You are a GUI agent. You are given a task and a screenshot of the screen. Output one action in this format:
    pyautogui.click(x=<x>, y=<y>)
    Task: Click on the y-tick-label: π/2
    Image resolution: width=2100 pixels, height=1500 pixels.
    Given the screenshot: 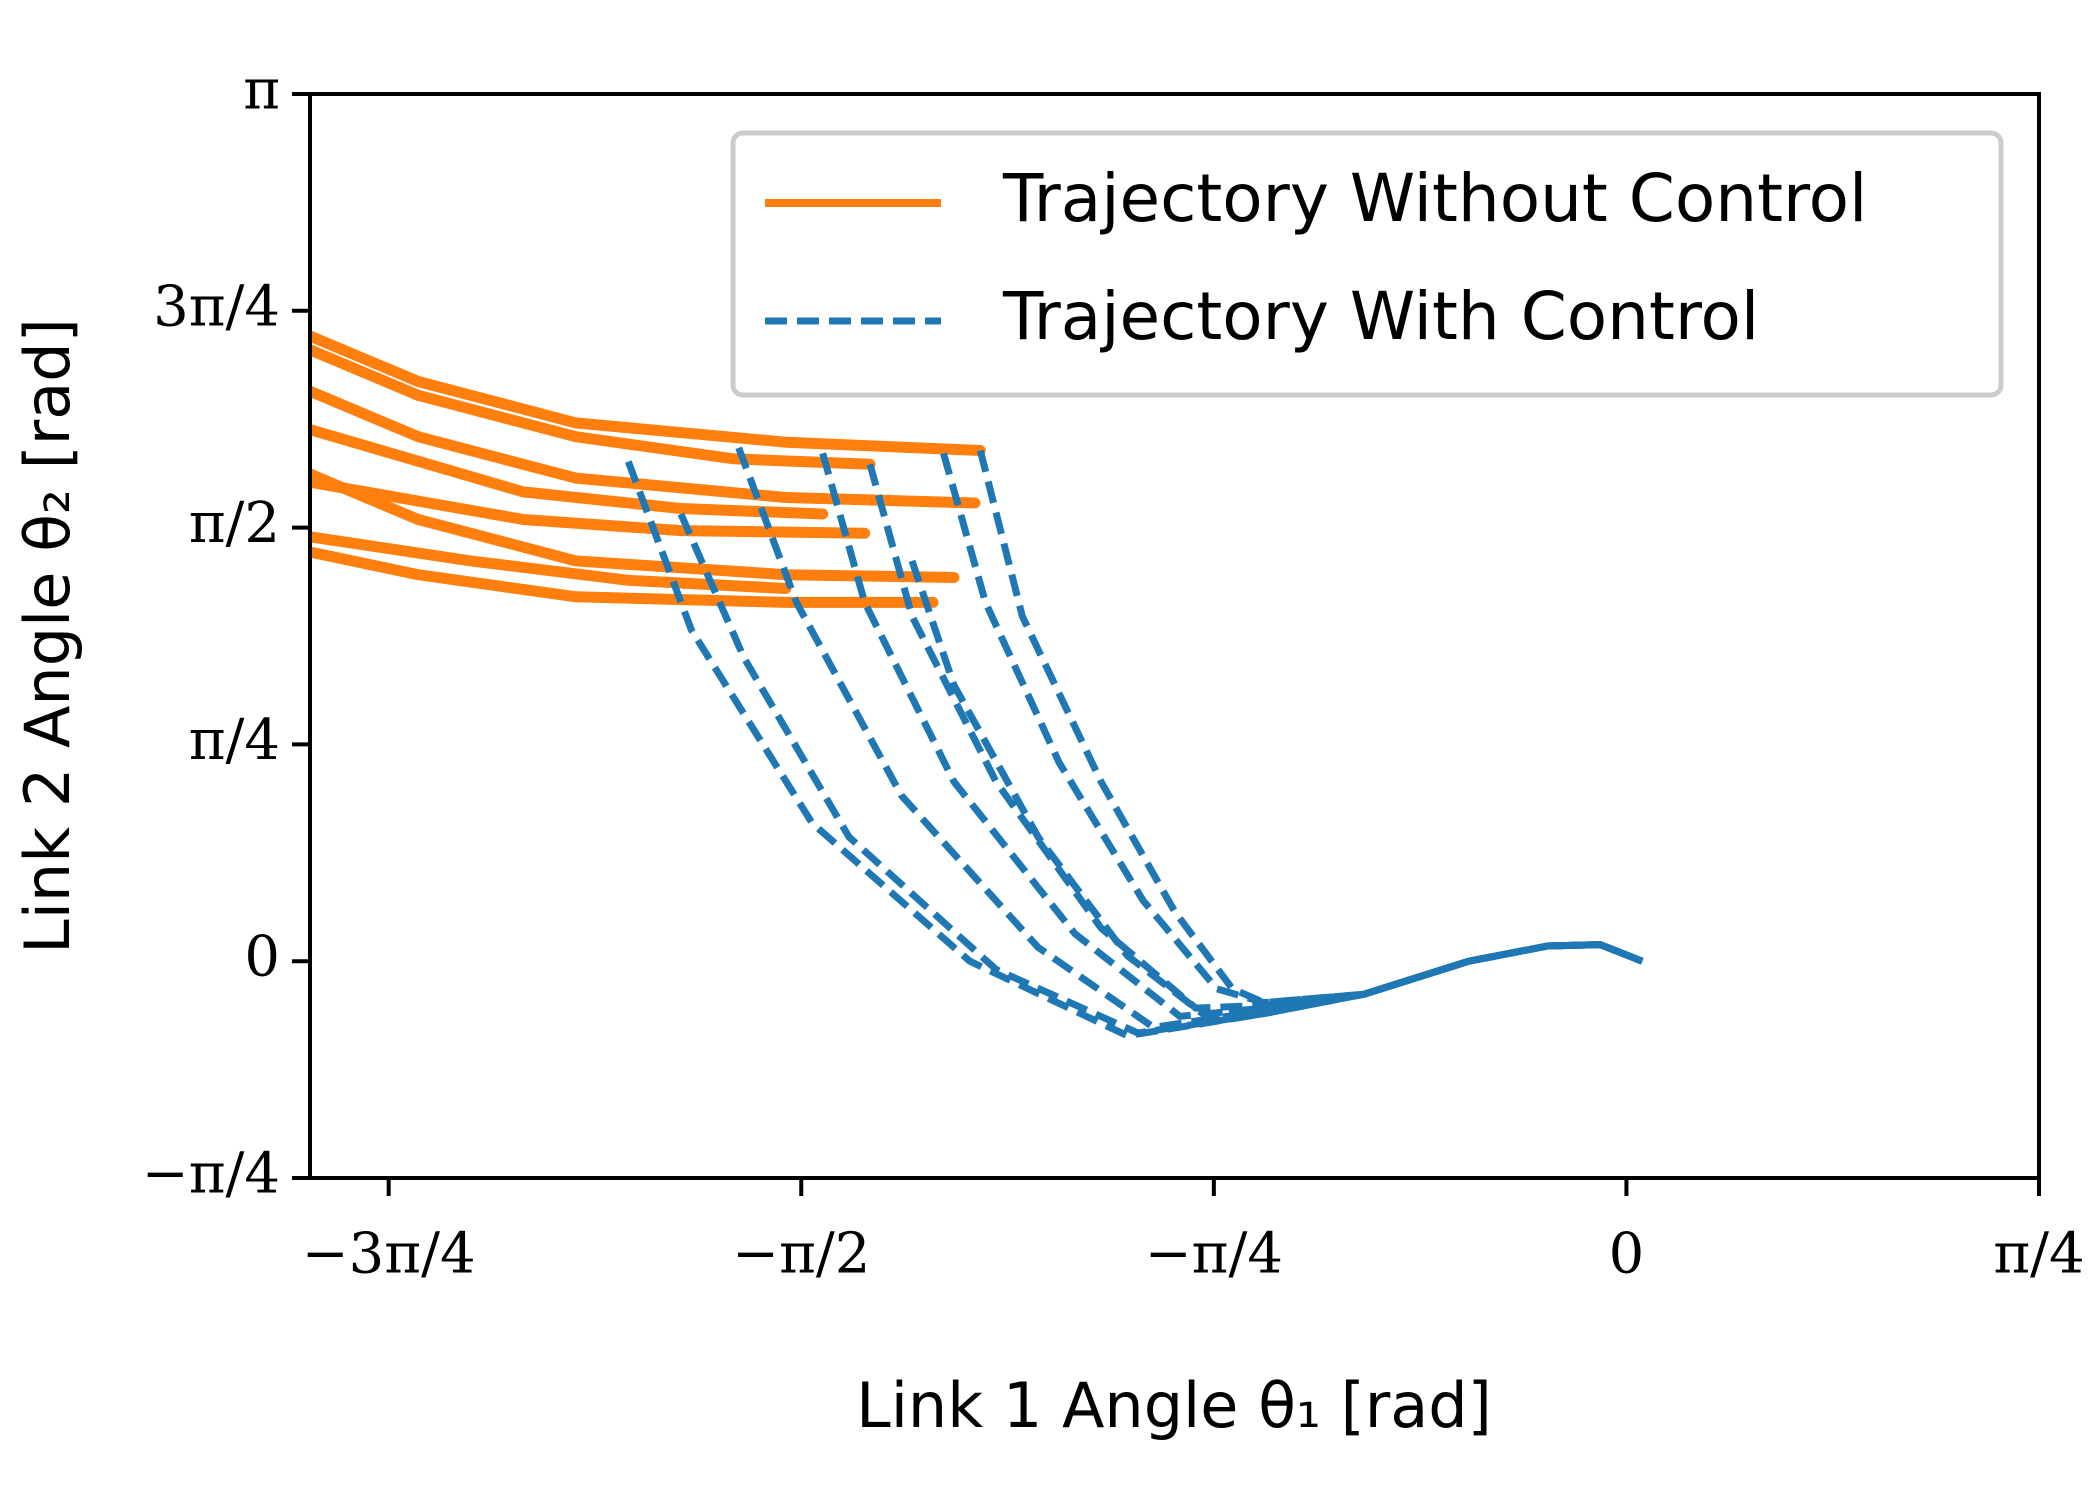 What is the action you would take?
    pyautogui.click(x=234, y=523)
    